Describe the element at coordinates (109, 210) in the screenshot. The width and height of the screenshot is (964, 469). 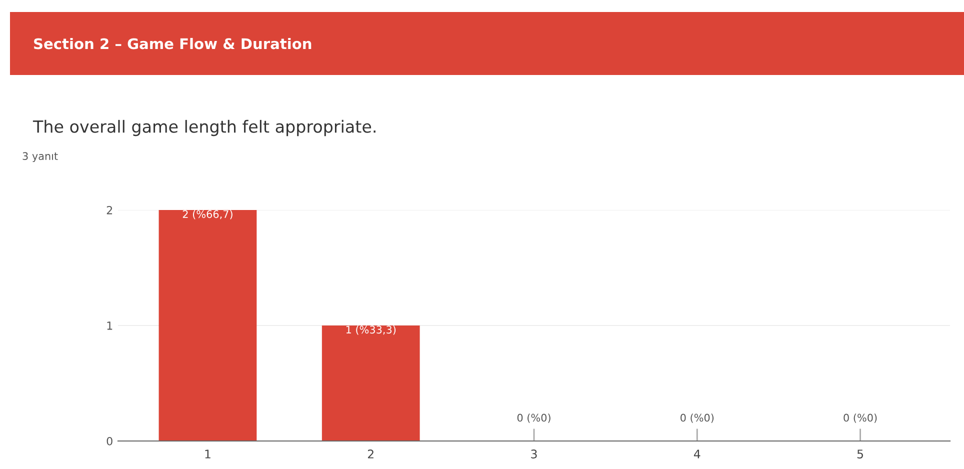
I see `y-tick-label: 2` at that location.